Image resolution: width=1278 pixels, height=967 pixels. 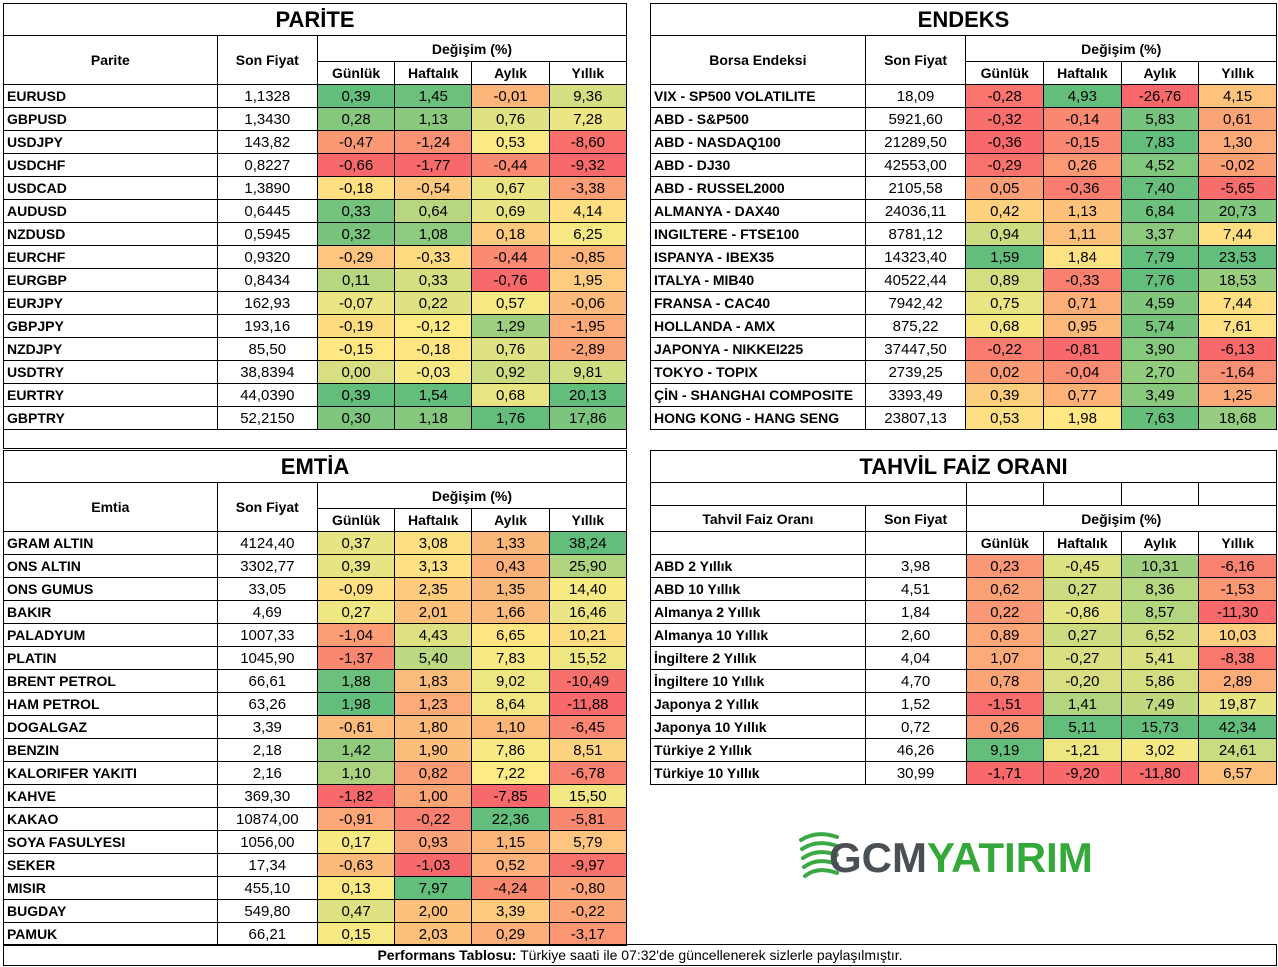 I want to click on table-row: Almanya 10 Yıllık 2,60 0,89 0,27 6,52 10,03, so click(x=963, y=635).